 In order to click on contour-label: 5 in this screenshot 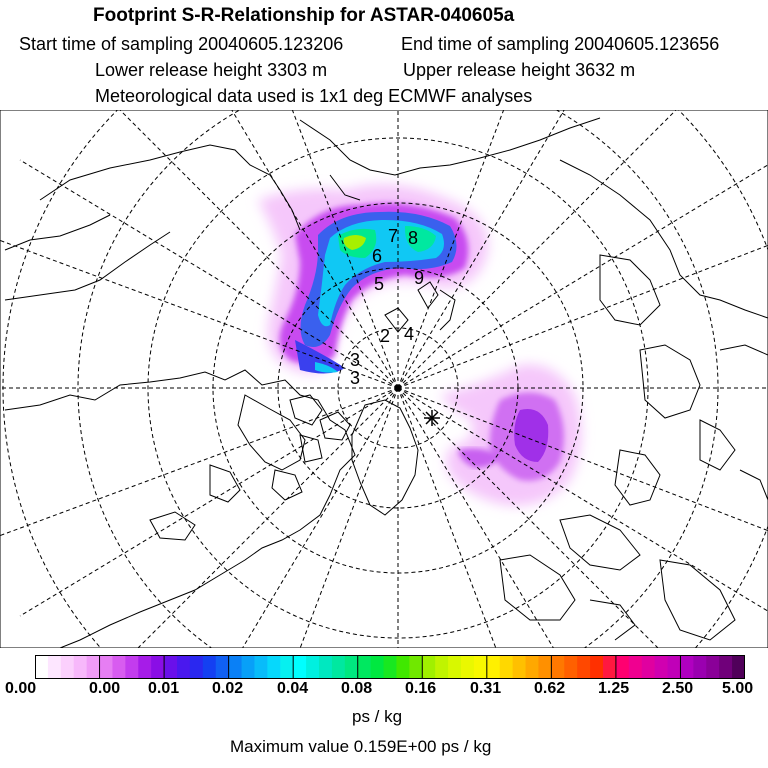, I will do `click(379, 284)`.